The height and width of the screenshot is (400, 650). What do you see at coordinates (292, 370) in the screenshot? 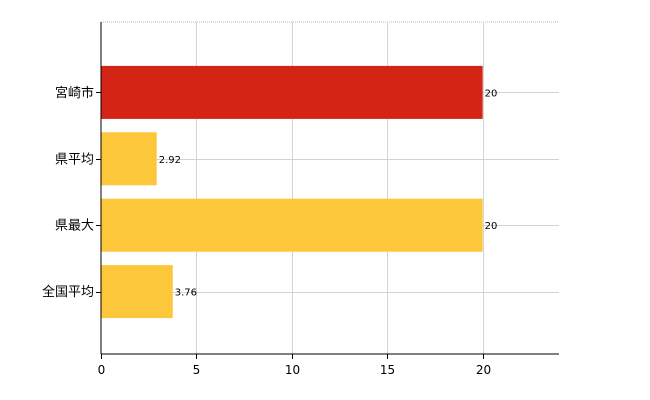
I see `x-tick-label: 10` at bounding box center [292, 370].